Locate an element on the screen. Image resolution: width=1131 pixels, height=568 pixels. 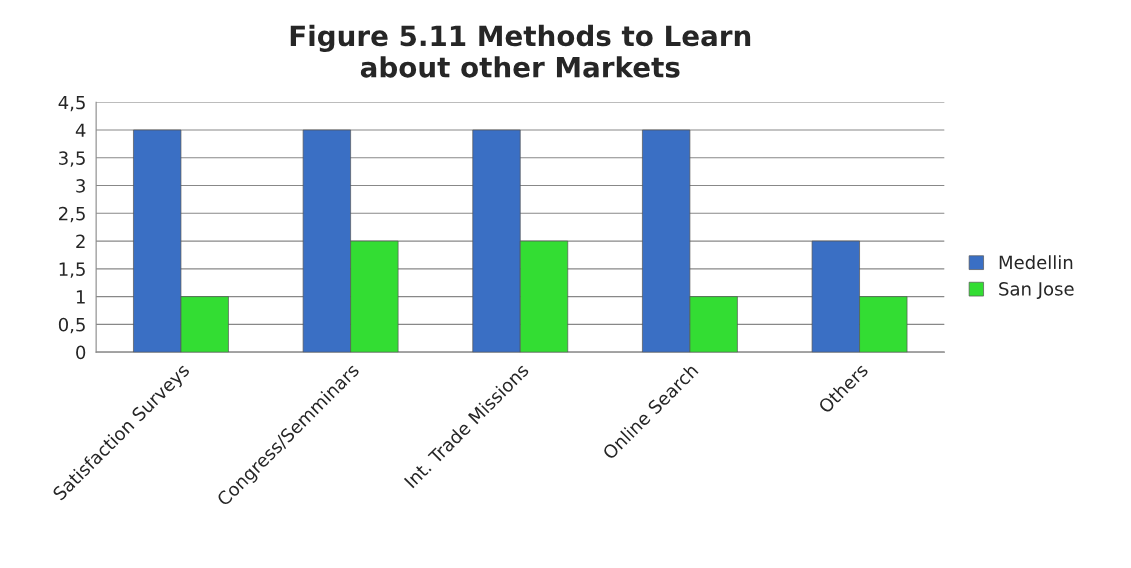
legend-label: San Jose is located at coordinates (1036, 291).